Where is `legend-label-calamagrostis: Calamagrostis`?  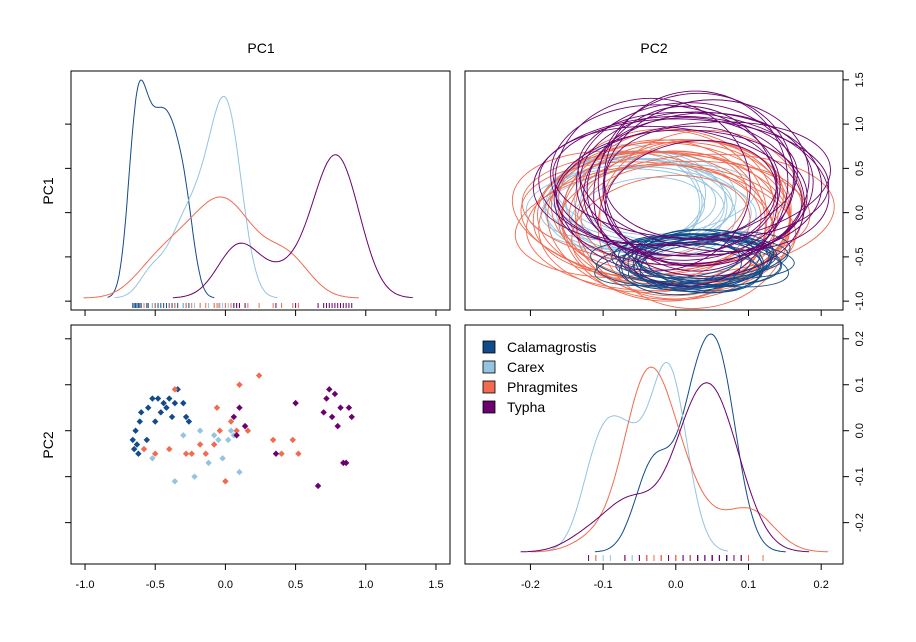 legend-label-calamagrostis: Calamagrostis is located at coordinates (551, 347).